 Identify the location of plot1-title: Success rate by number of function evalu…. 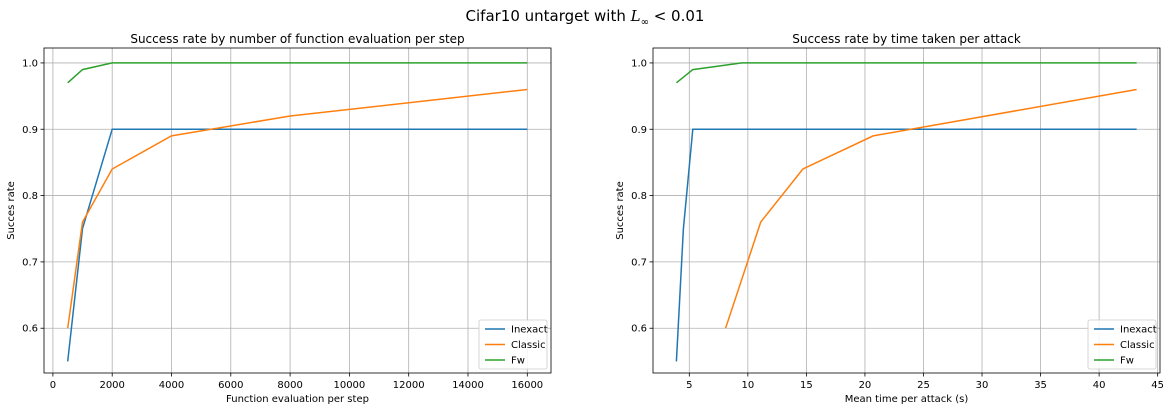
(297, 39).